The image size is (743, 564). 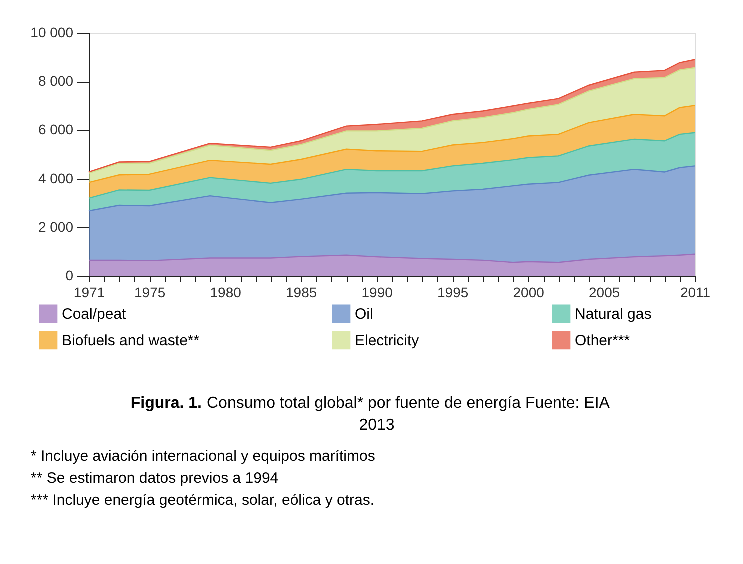 What do you see at coordinates (226, 292) in the screenshot?
I see `x-tick-label: 1980` at bounding box center [226, 292].